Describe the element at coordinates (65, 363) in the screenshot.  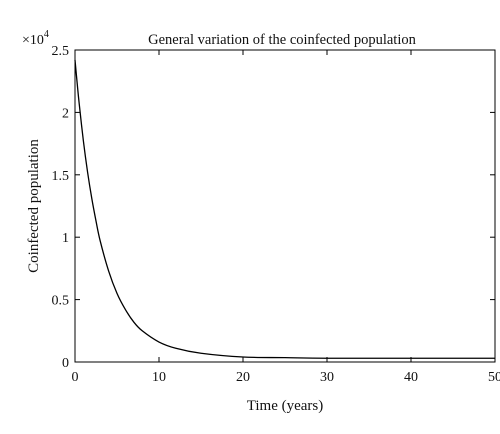
I see `y-tick-label: 0` at that location.